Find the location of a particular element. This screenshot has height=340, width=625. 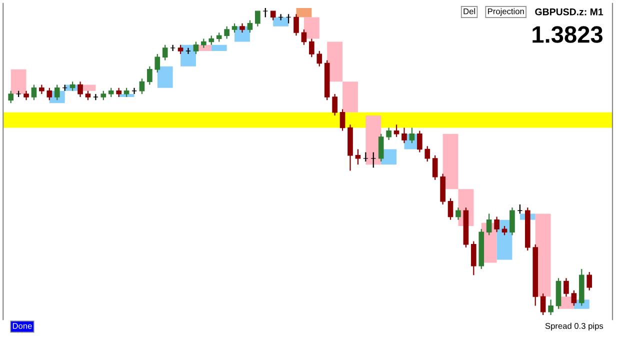

text: 1.3823 is located at coordinates (567, 34).